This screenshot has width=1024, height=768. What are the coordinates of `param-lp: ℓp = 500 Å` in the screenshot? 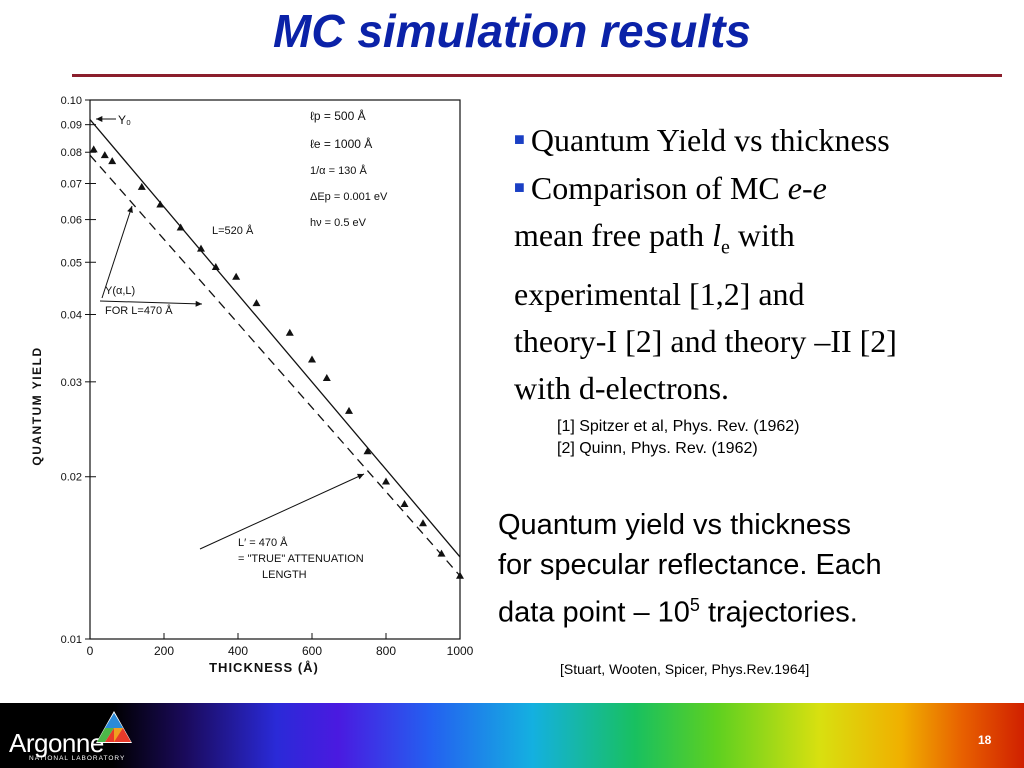 It's located at (338, 115).